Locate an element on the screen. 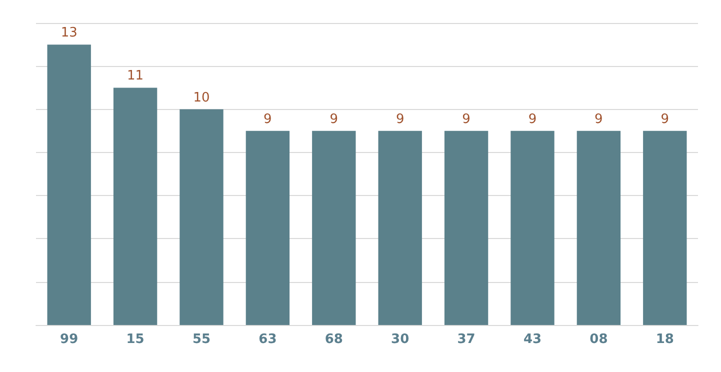 The image size is (721, 372). x-tick-label: 18 is located at coordinates (665, 339).